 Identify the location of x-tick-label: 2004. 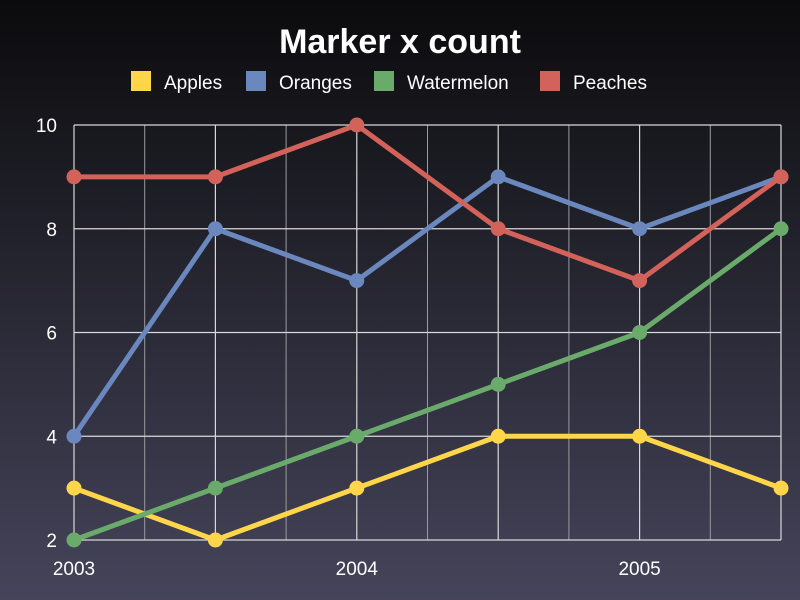
(357, 569).